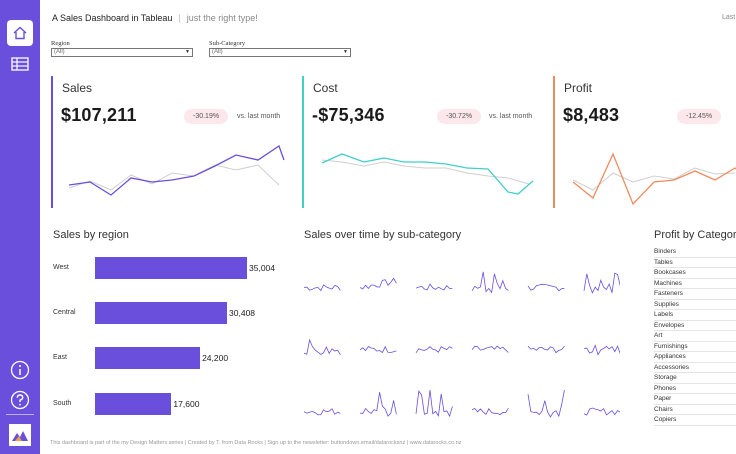 This screenshot has width=736, height=454. What do you see at coordinates (420, 142) in the screenshot?
I see `cost-kpi-card: Cost -$75,346 -30.72% vs. last month` at bounding box center [420, 142].